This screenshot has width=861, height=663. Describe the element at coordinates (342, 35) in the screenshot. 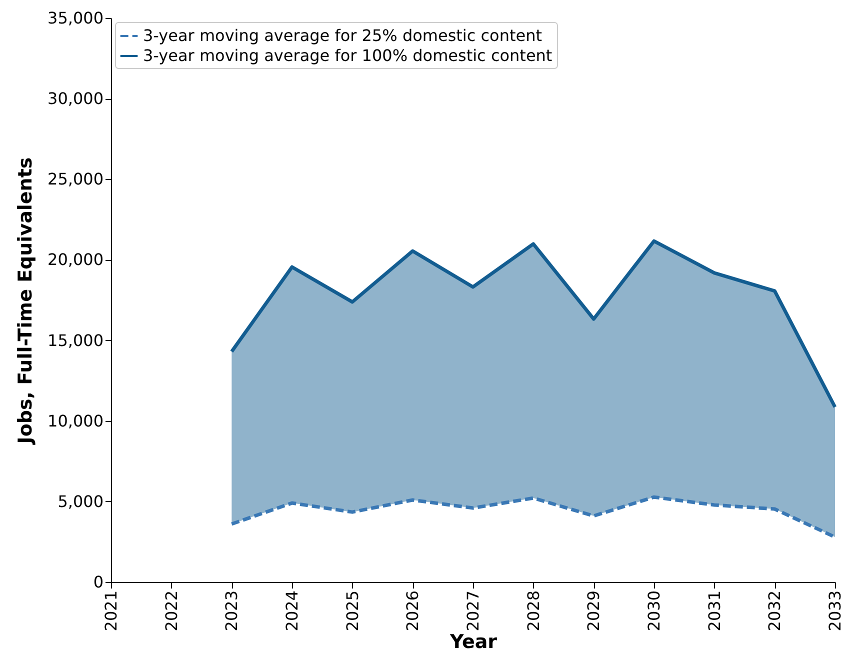

I see `legend-label: 3-year moving average for 25% domestic content` at that location.